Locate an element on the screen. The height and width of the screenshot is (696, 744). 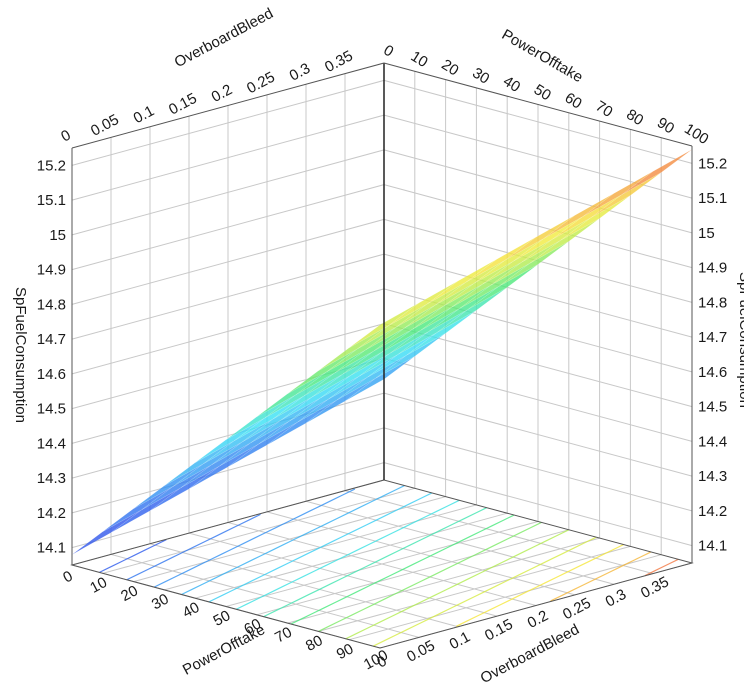
y-tick-label-bottom: 0.05 is located at coordinates (421, 651).